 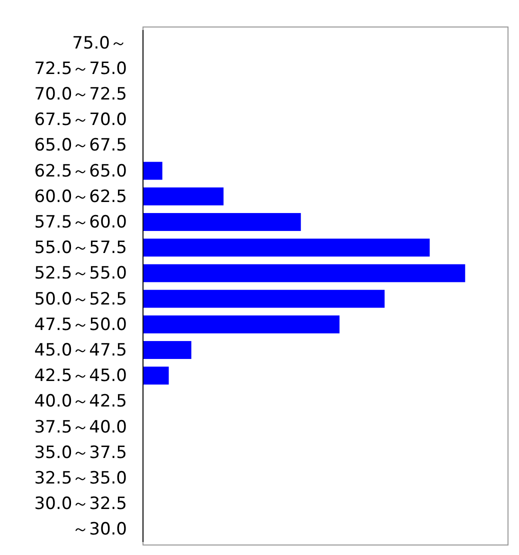 What do you see at coordinates (80, 94) in the screenshot?
I see `y-tick-label: 70.0～72.5` at bounding box center [80, 94].